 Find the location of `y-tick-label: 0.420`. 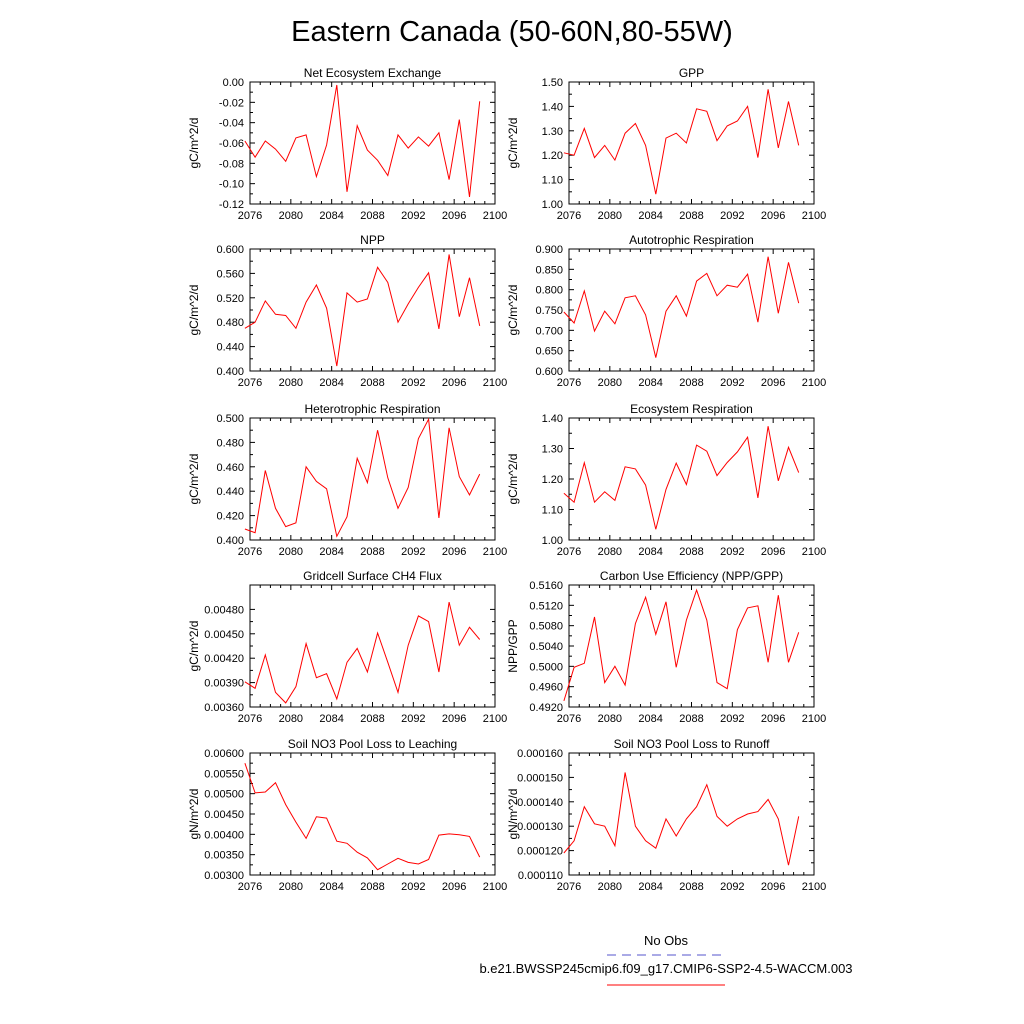

y-tick-label: 0.420 is located at coordinates (230, 517).